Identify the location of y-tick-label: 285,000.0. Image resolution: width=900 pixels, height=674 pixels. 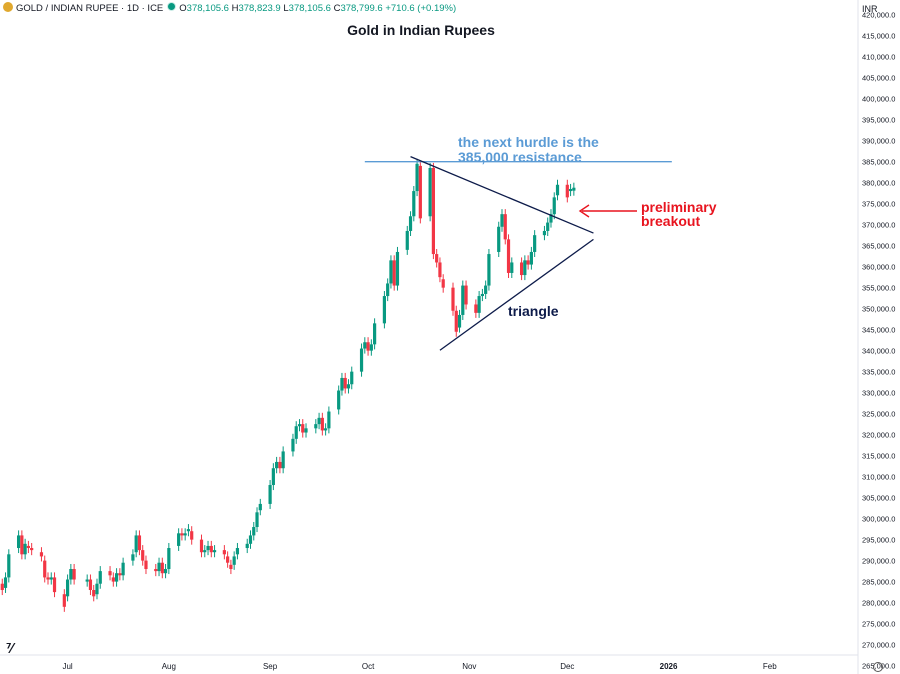
(878, 582).